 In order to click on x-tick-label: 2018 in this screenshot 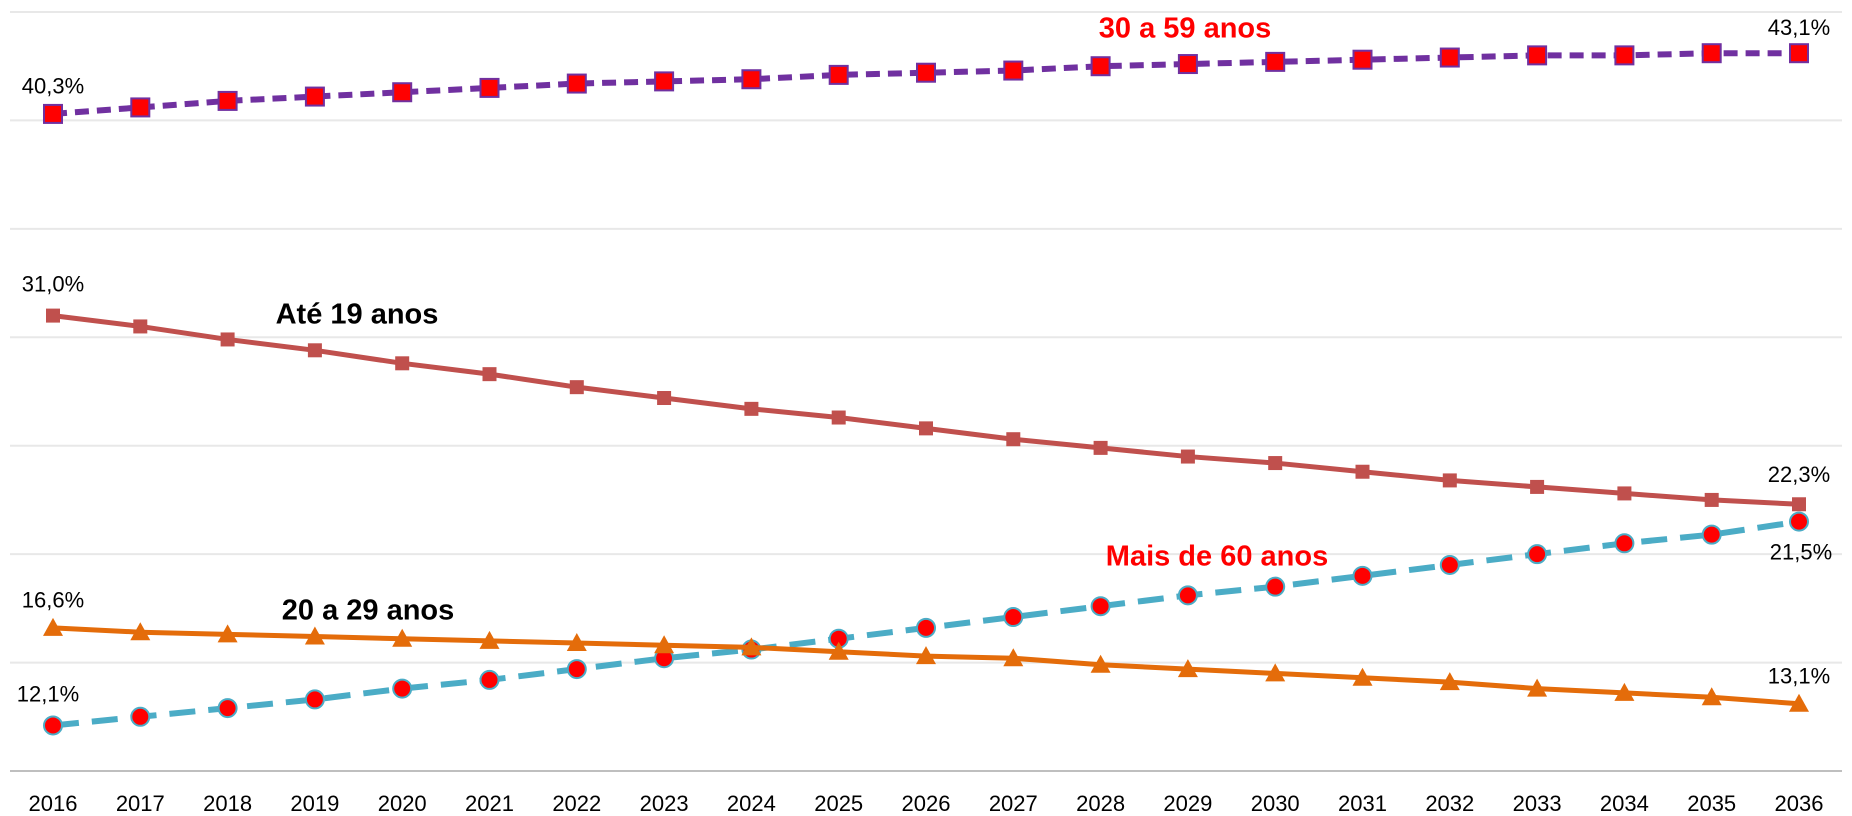, I will do `click(227, 803)`.